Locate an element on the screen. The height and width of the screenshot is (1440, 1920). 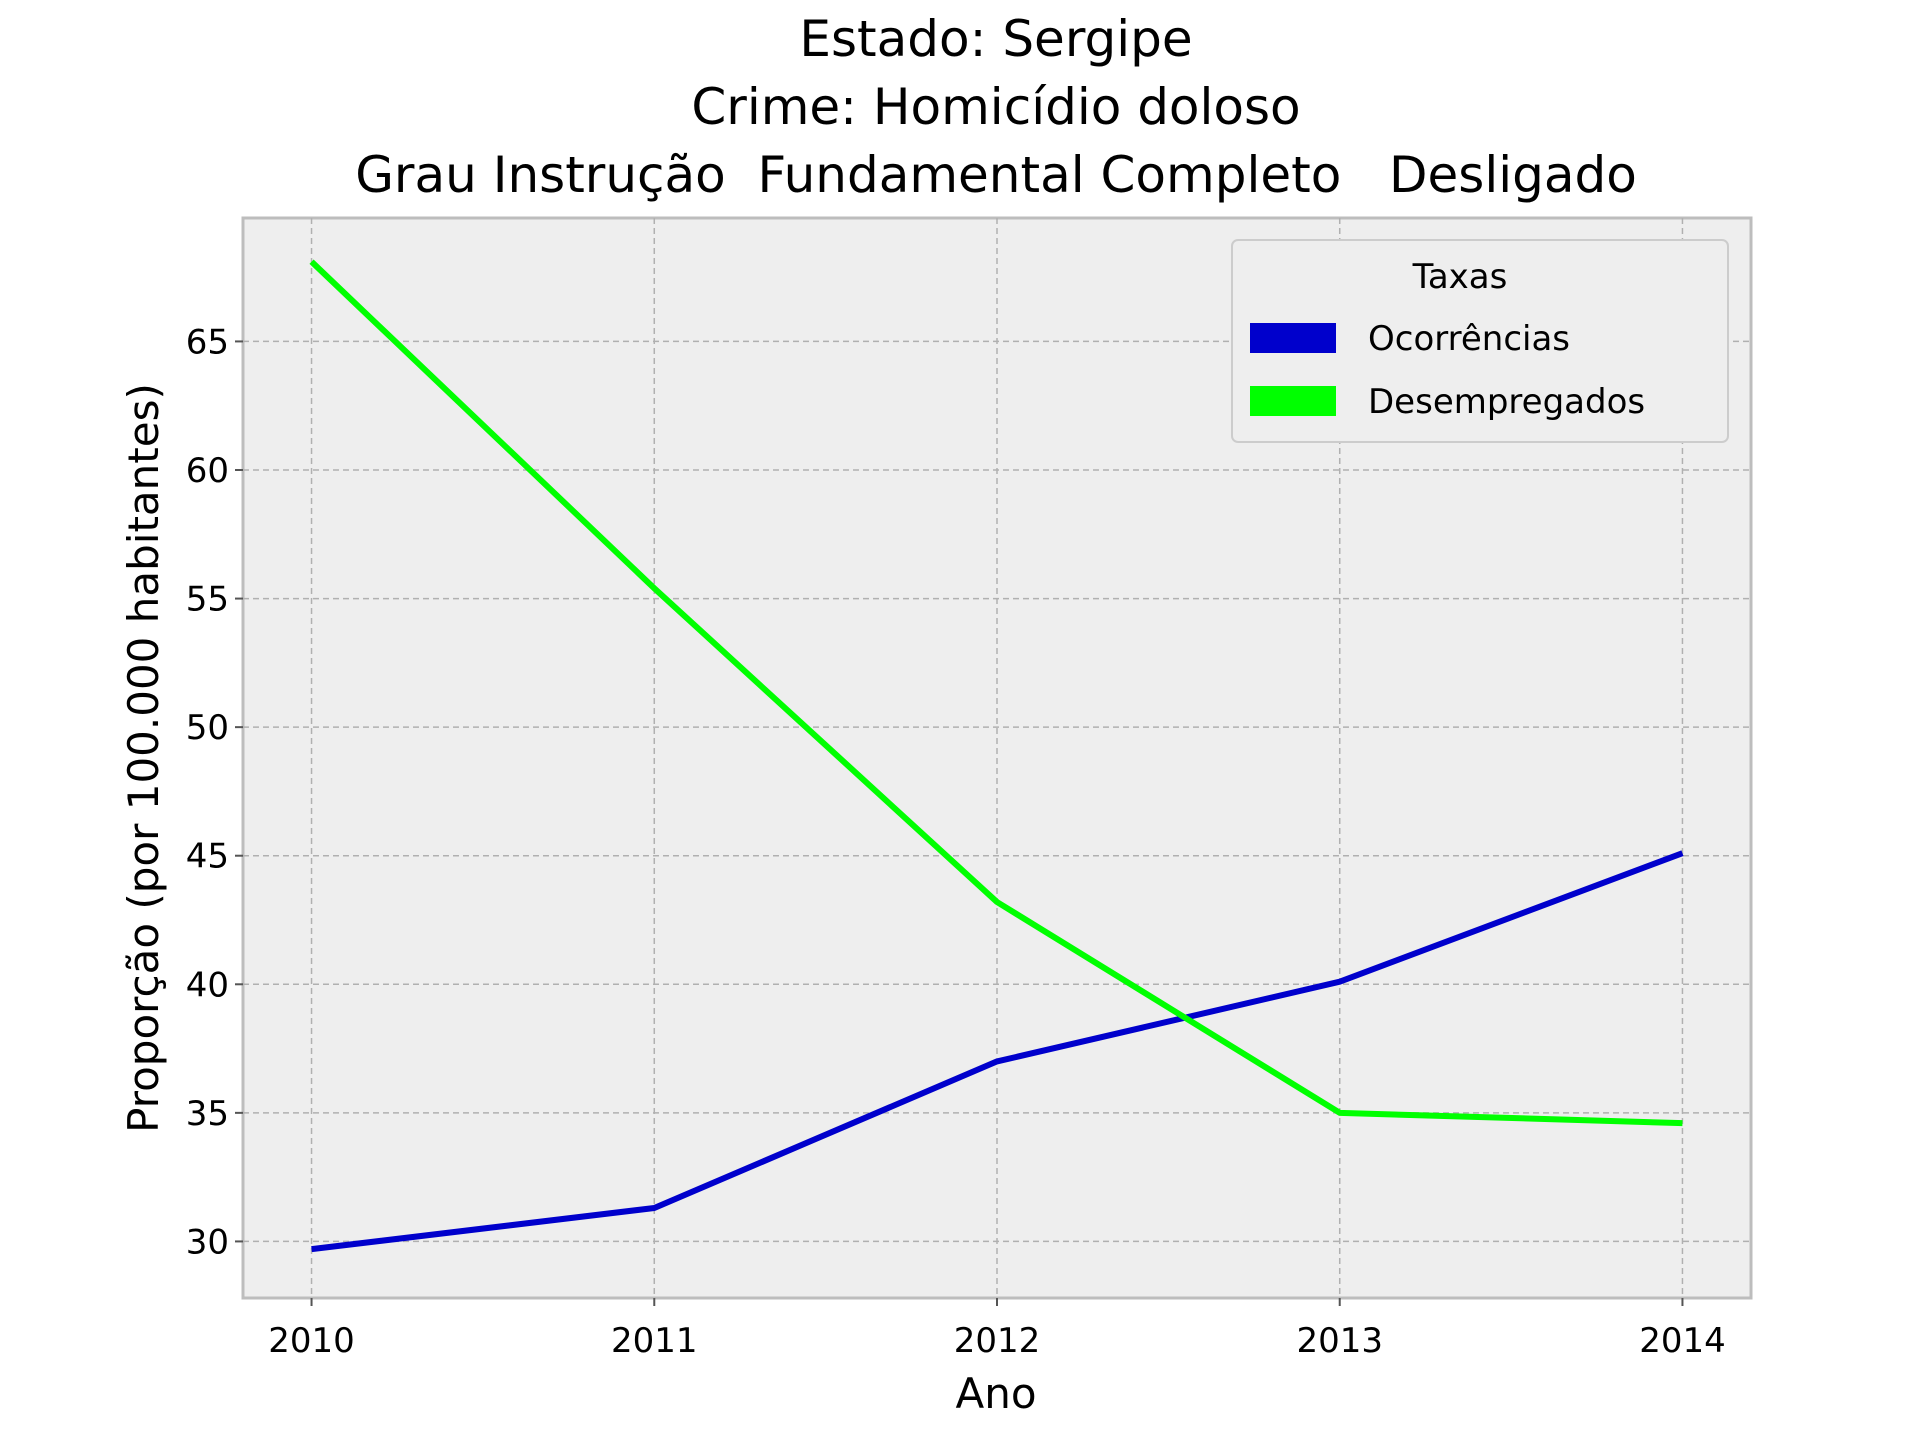
x-tick-label-1: 2011 is located at coordinates (654, 1341).